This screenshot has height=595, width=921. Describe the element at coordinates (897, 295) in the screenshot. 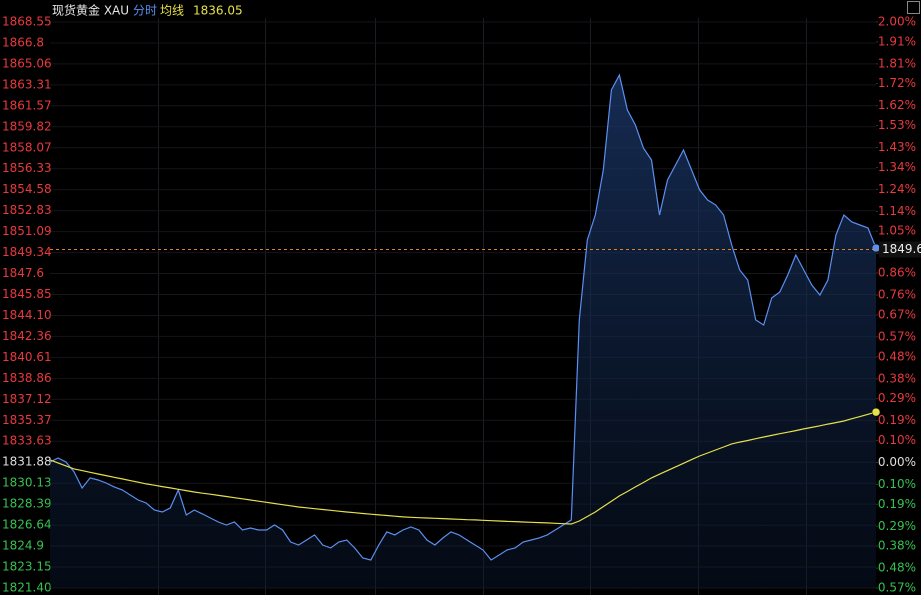

I see `y2-tick-label: 0.76%` at that location.